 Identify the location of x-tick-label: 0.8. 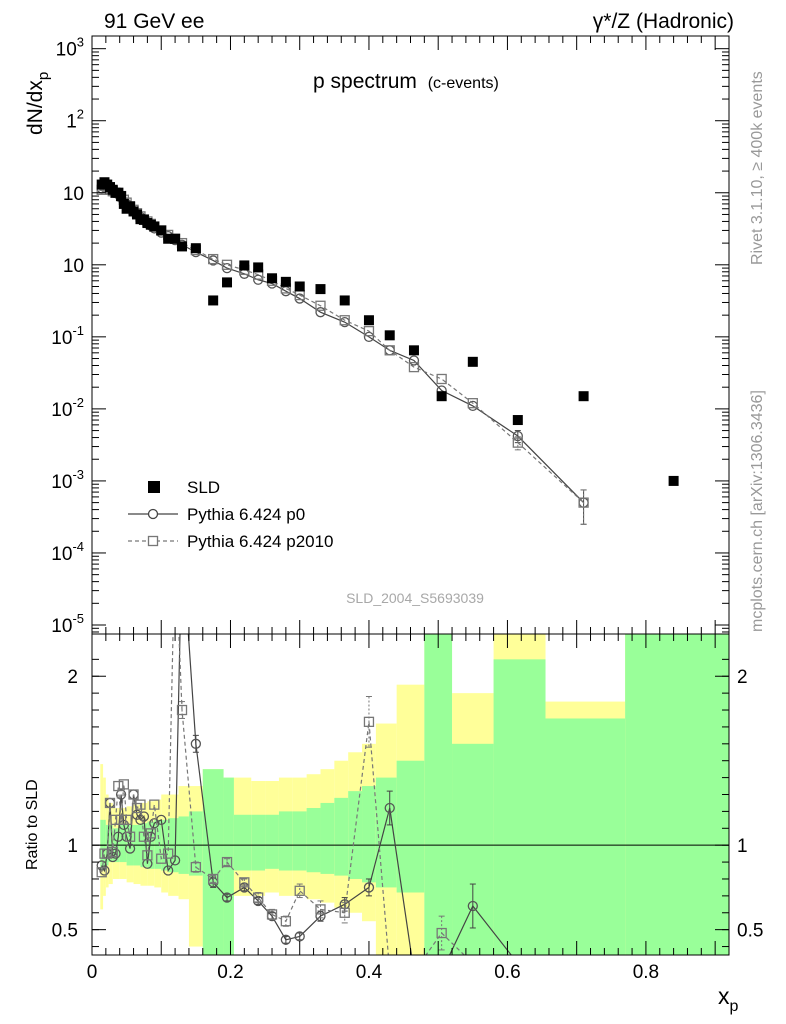
(646, 972).